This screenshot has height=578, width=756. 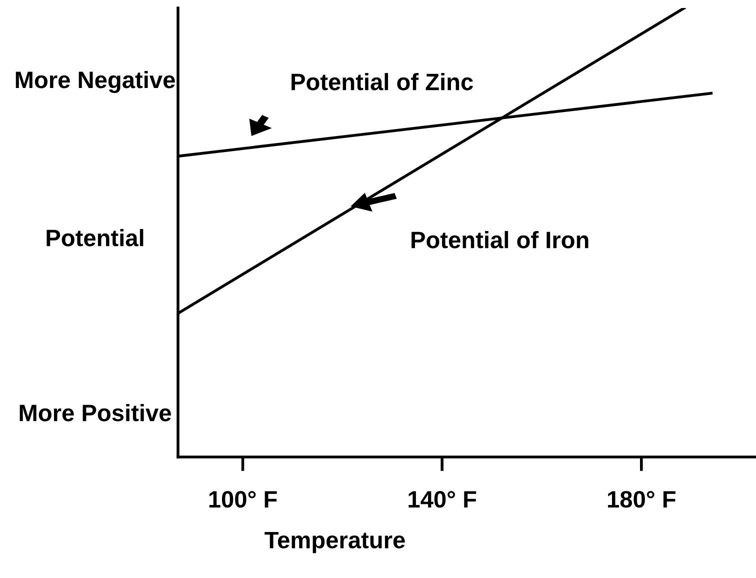 What do you see at coordinates (442, 499) in the screenshot?
I see `x-tick-label: 140° F` at bounding box center [442, 499].